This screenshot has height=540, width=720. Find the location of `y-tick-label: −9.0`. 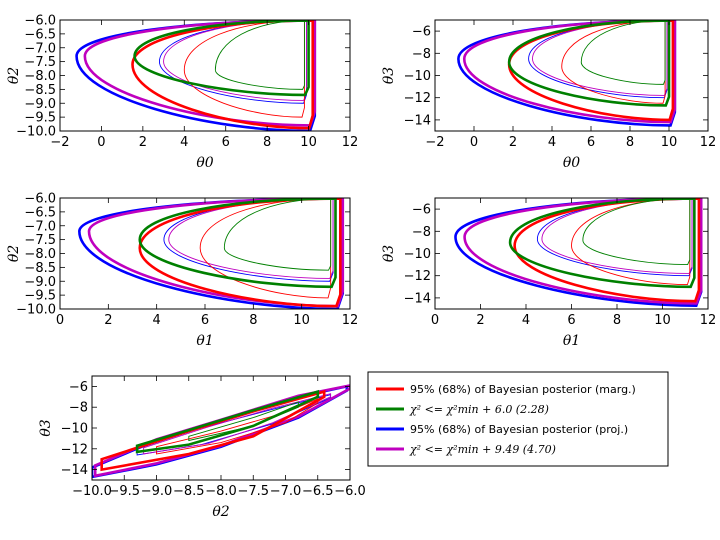

y-tick-label: −9.0 is located at coordinates (40, 282).